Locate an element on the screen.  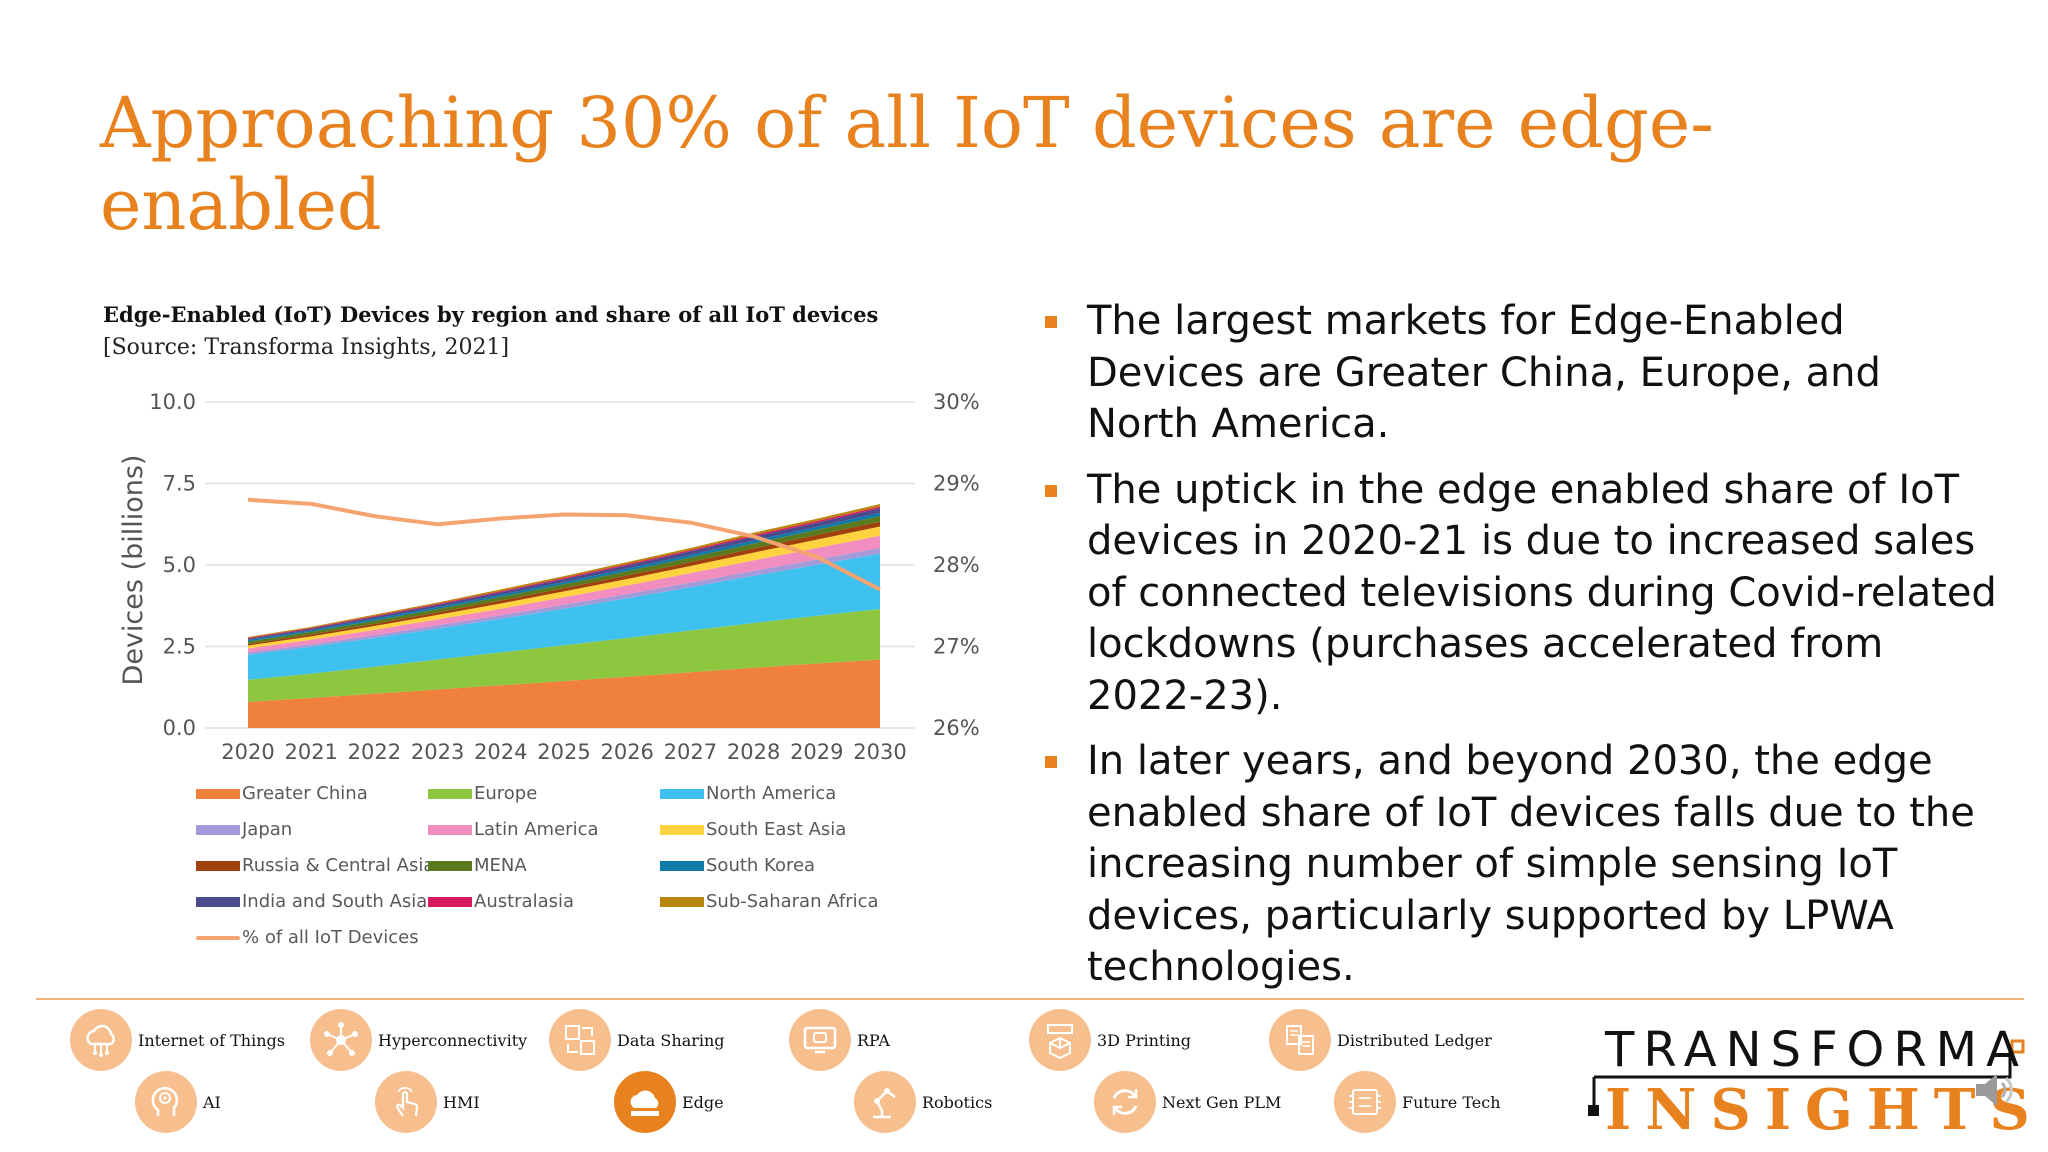
cycle-arrows-icon is located at coordinates (1125, 1102).